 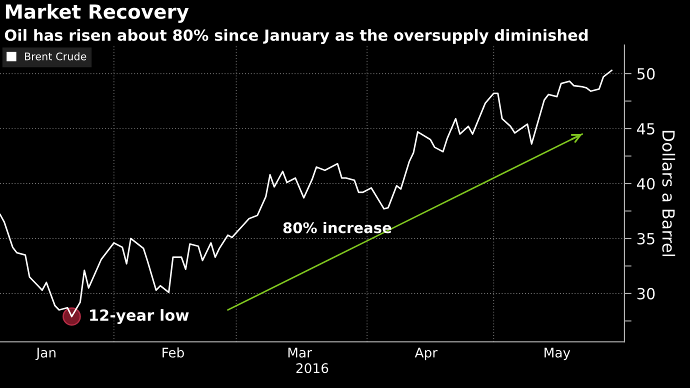 I want to click on x-tick-label: Apr, so click(x=426, y=354).